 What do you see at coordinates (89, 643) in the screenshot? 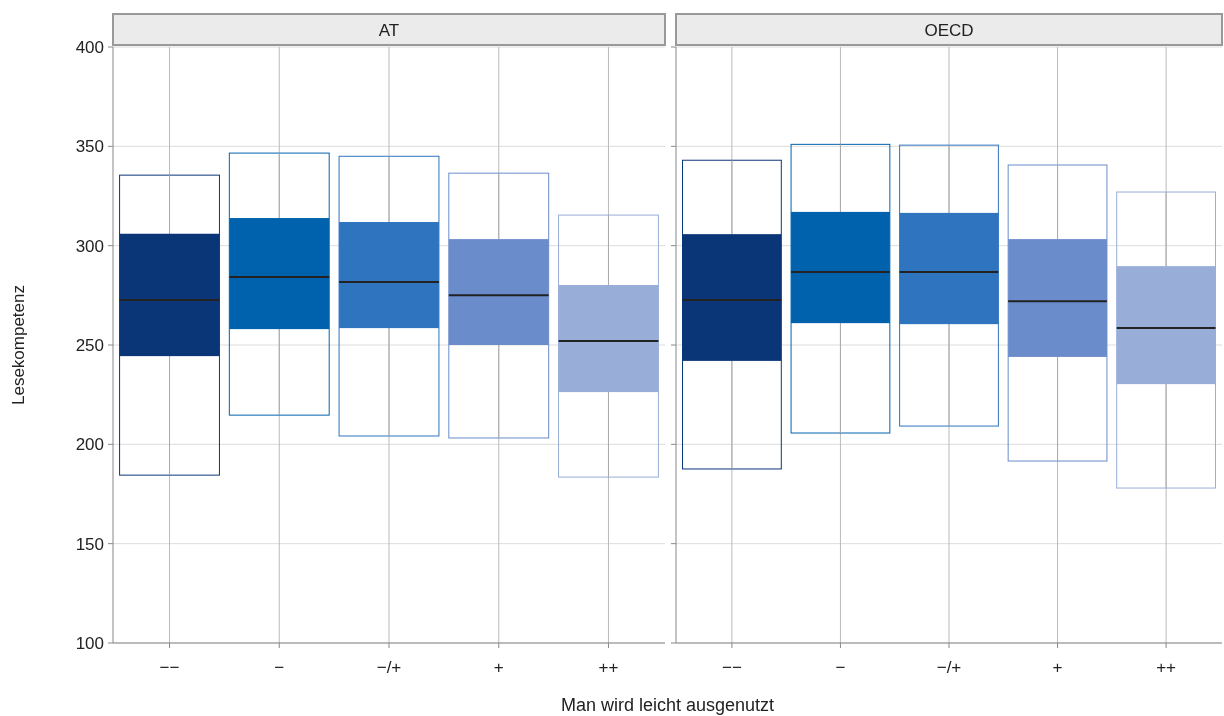
I see `y-tick-label: 100` at bounding box center [89, 643].